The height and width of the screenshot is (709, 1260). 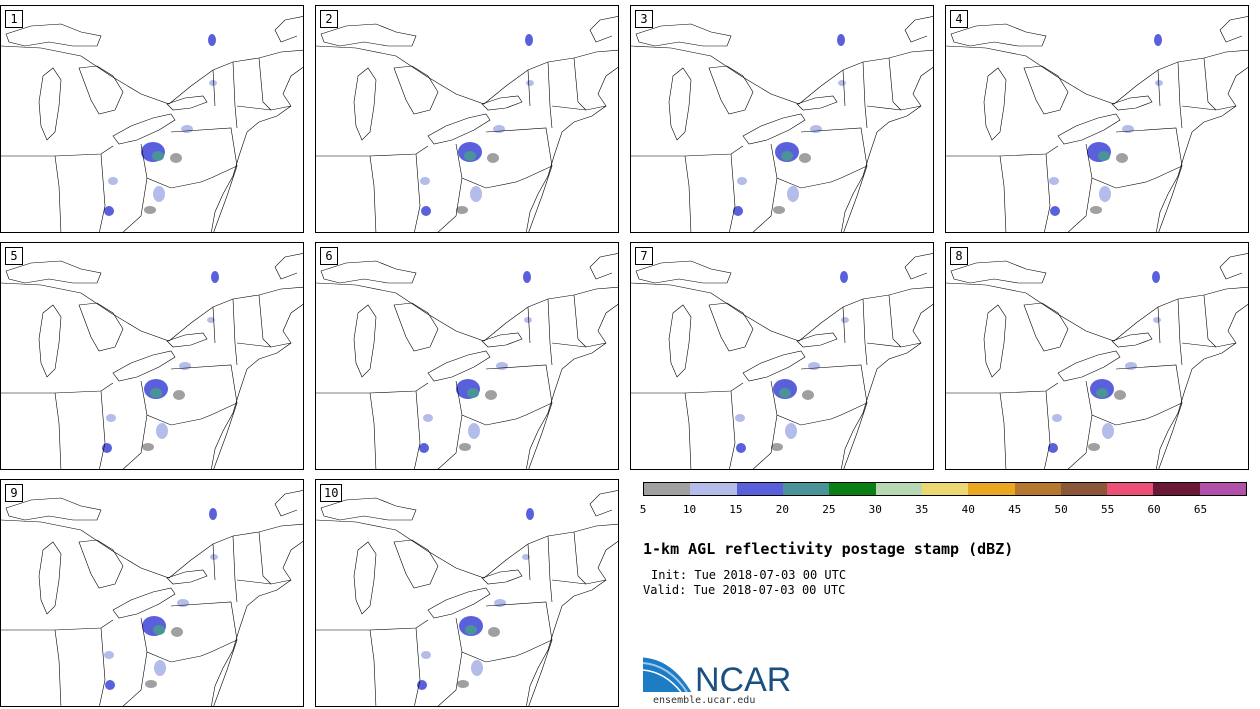 I want to click on panel: 2, so click(x=467, y=119).